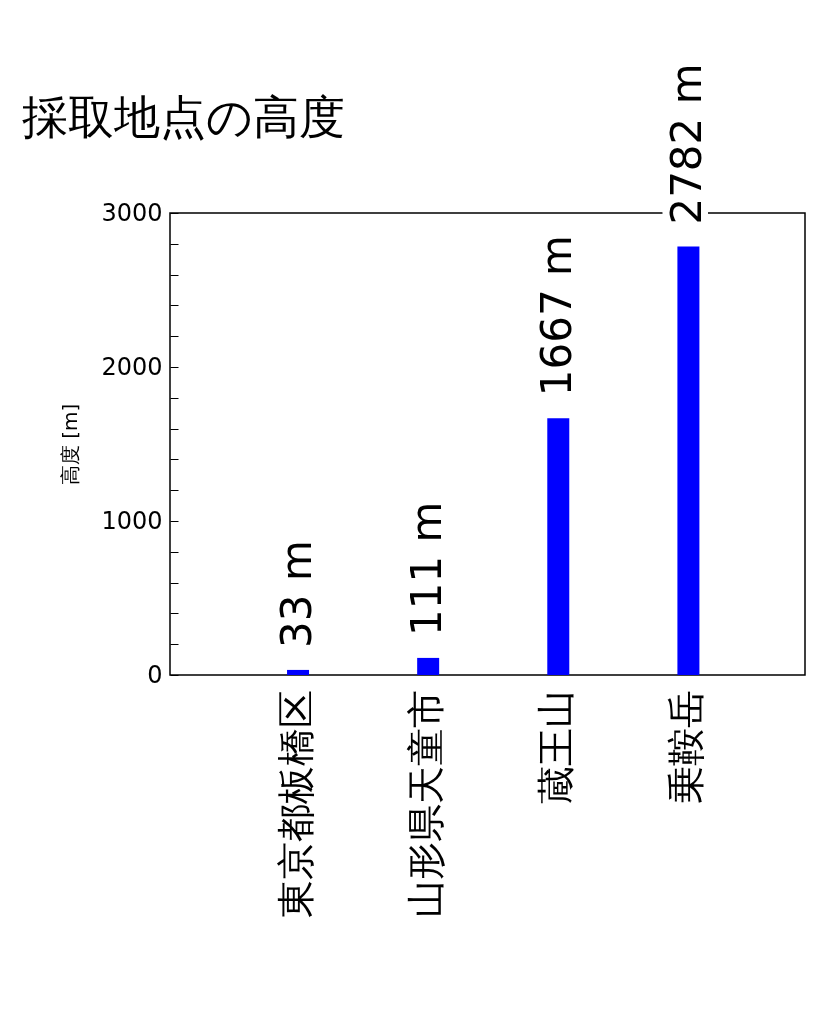 The height and width of the screenshot is (1014, 823). What do you see at coordinates (687, 144) in the screenshot?
I see `data-label: 2782 m` at bounding box center [687, 144].